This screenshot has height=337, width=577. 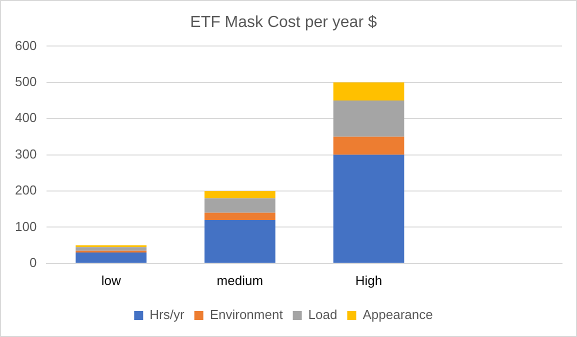 What do you see at coordinates (368, 280) in the screenshot?
I see `x-tick-label: High` at bounding box center [368, 280].